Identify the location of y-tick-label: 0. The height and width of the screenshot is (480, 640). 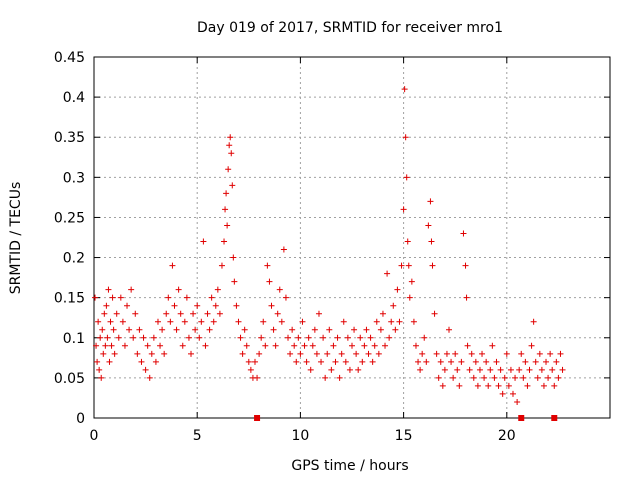
(80, 419).